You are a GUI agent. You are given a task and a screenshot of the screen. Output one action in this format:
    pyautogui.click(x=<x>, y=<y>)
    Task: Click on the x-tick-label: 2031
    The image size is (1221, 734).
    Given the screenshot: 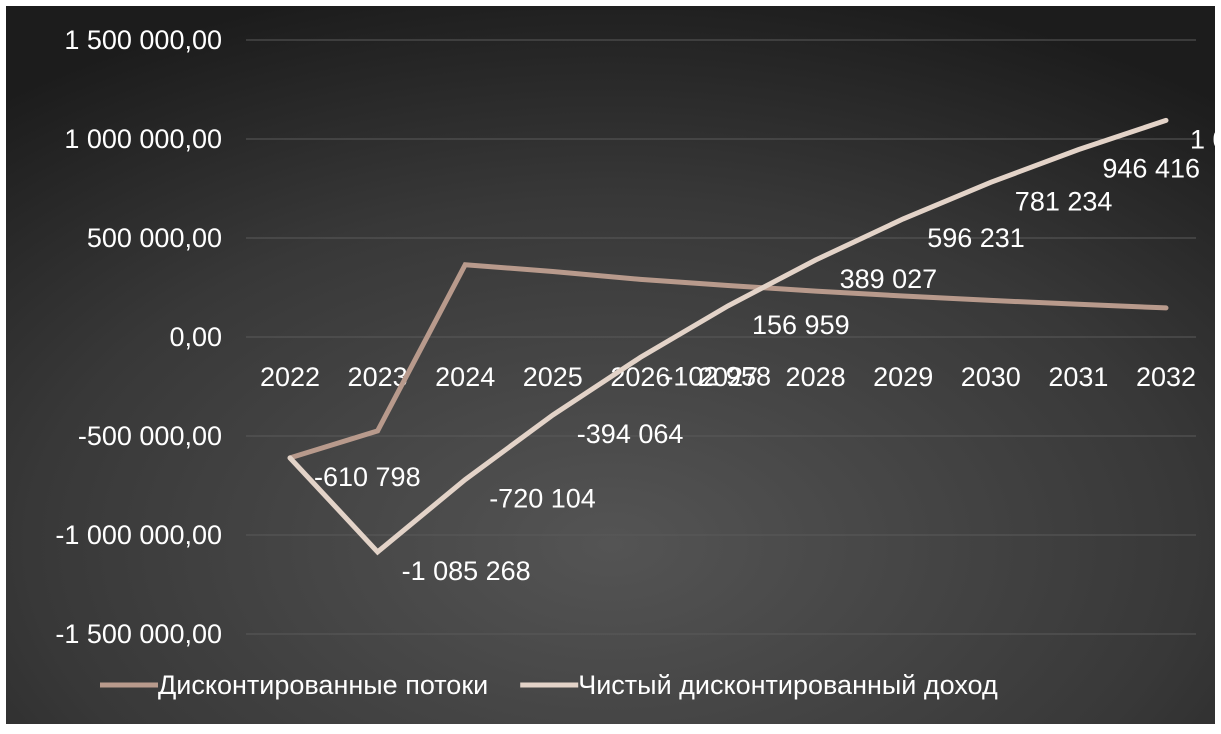 What is the action you would take?
    pyautogui.click(x=1078, y=377)
    